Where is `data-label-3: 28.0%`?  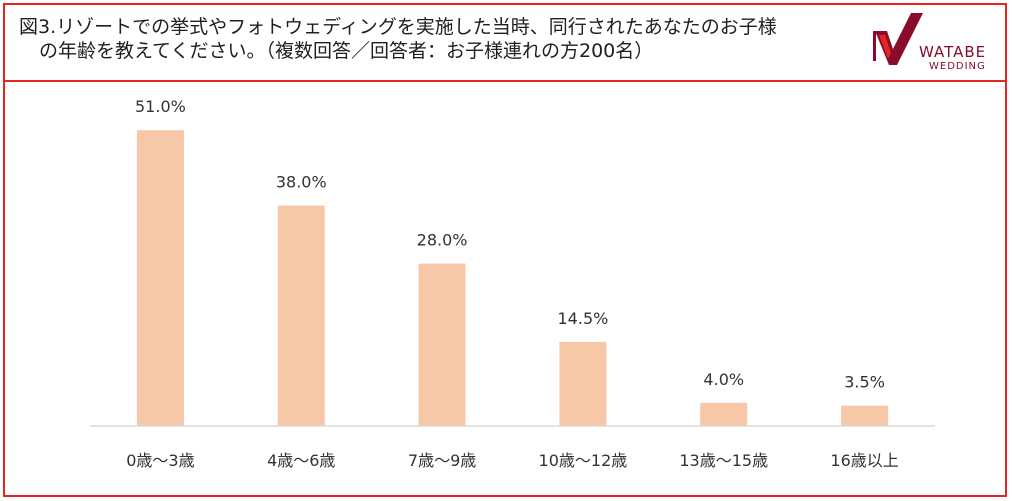 data-label-3: 28.0% is located at coordinates (442, 240).